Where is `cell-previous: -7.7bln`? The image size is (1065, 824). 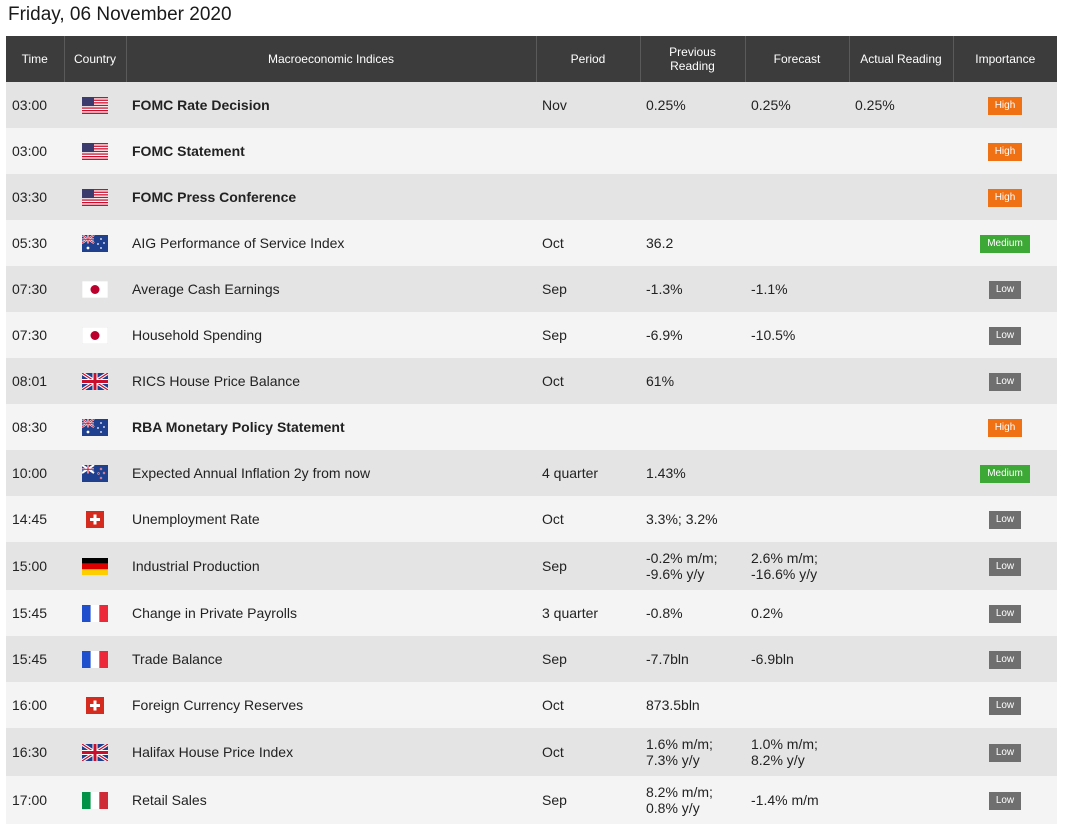 cell-previous: -7.7bln is located at coordinates (692, 659).